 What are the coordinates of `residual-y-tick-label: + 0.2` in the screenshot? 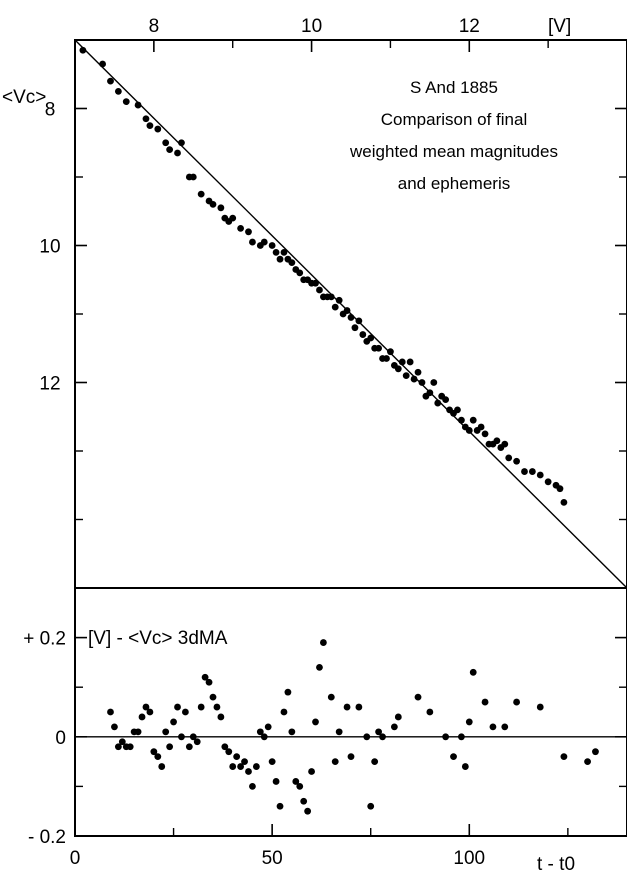 It's located at (44, 639).